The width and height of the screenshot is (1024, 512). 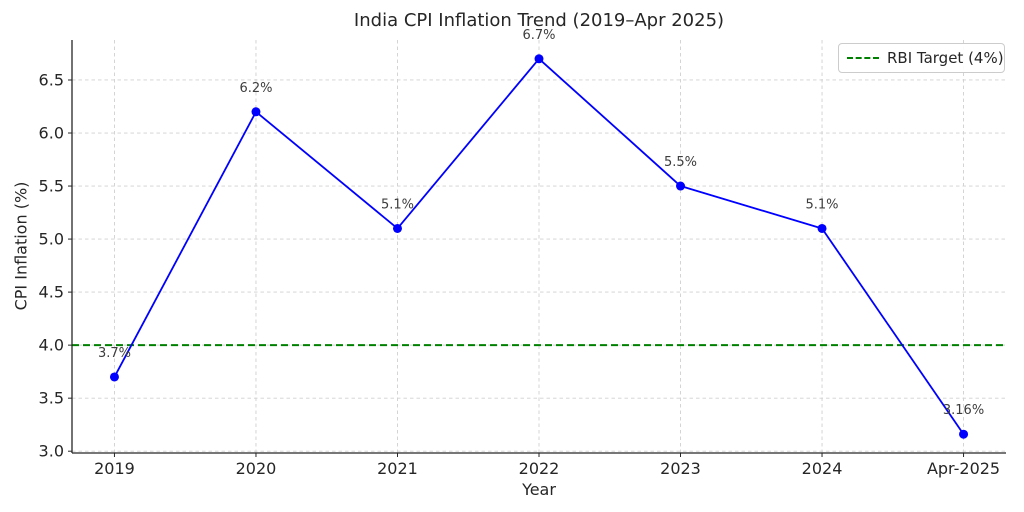 I want to click on legend: RBI Target (4%), so click(x=921, y=58).